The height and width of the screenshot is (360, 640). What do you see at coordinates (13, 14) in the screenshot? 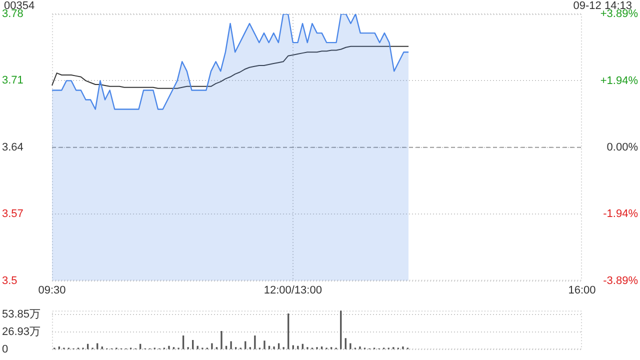
I see `y-tick-label: 3.78` at bounding box center [13, 14].